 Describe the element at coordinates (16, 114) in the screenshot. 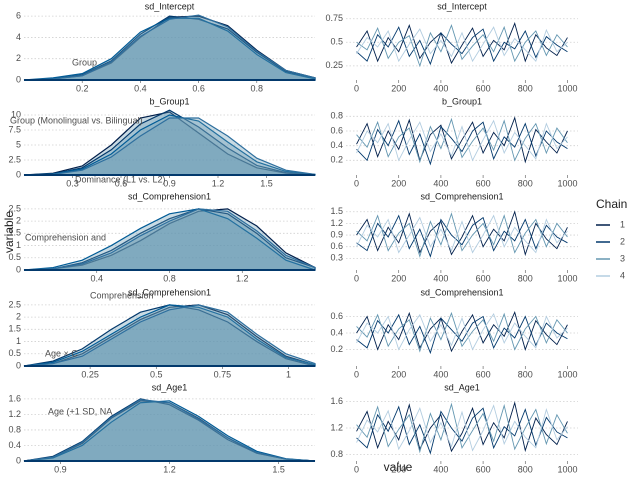

I see `y-tick-label: 10` at that location.